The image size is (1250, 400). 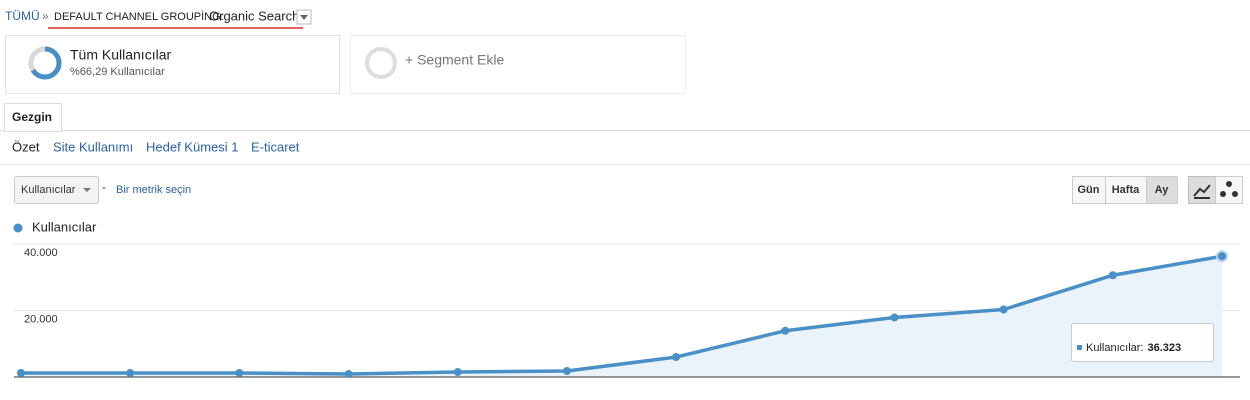 I want to click on tooltip-marker, so click(x=1079, y=347).